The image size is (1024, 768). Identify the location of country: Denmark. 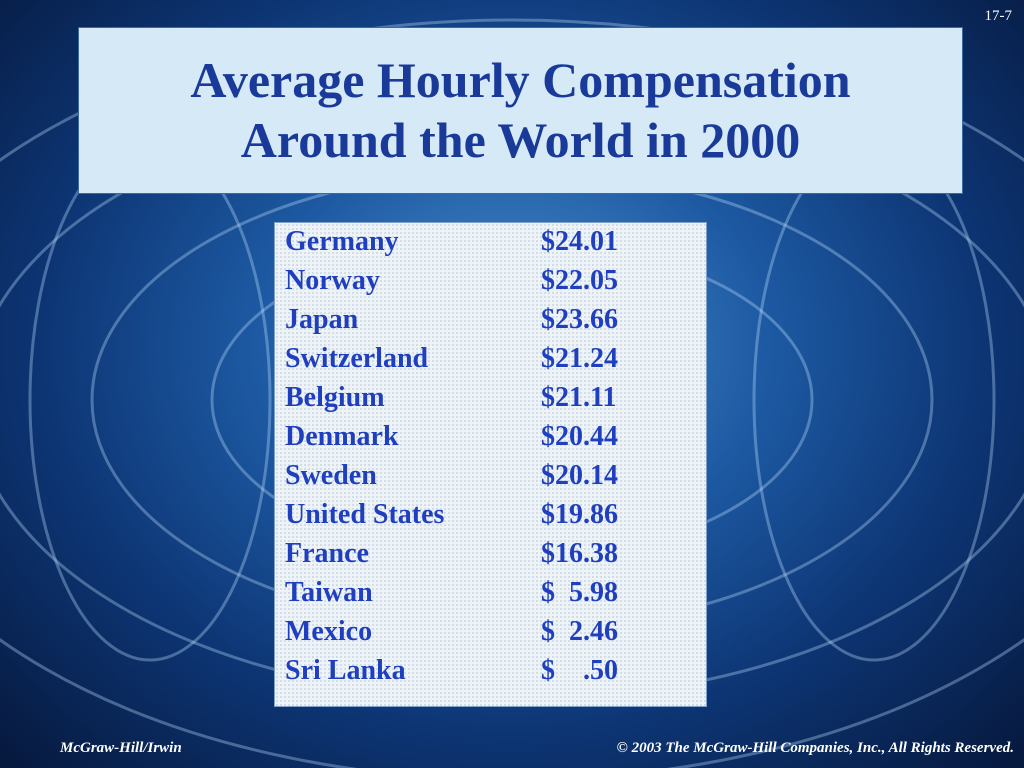
(342, 436).